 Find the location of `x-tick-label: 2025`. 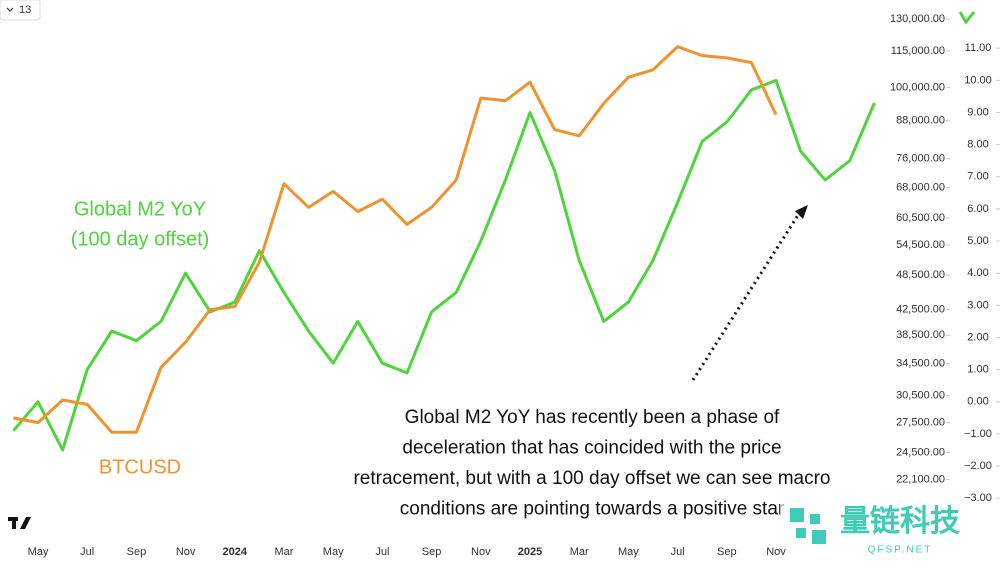

x-tick-label: 2025 is located at coordinates (530, 552).